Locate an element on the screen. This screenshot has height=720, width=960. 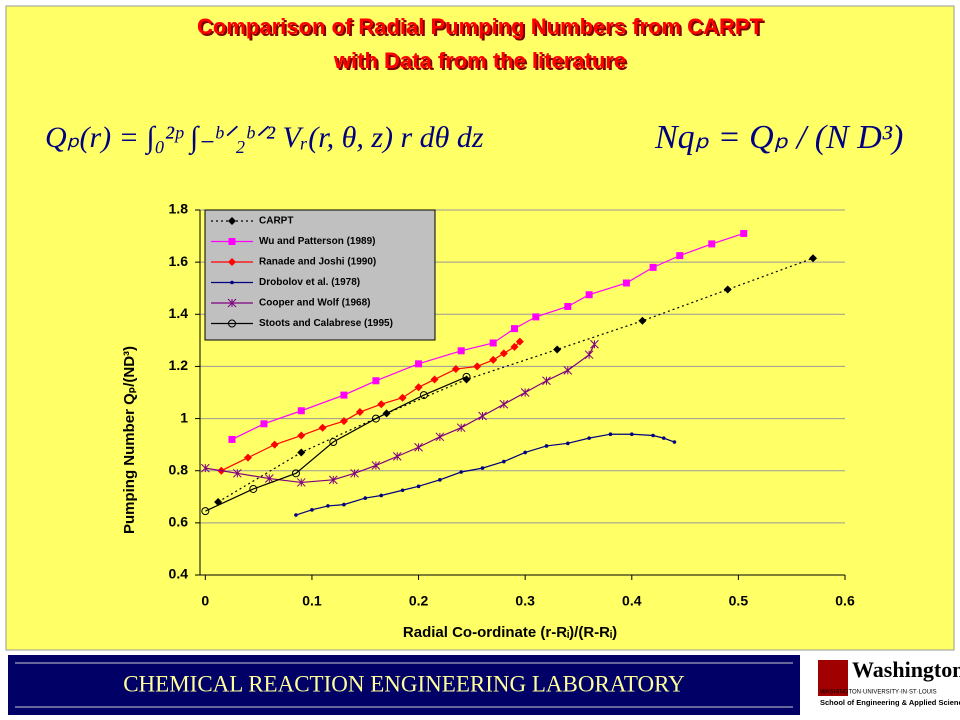
y-tick-label: 0.6 is located at coordinates (179, 522).